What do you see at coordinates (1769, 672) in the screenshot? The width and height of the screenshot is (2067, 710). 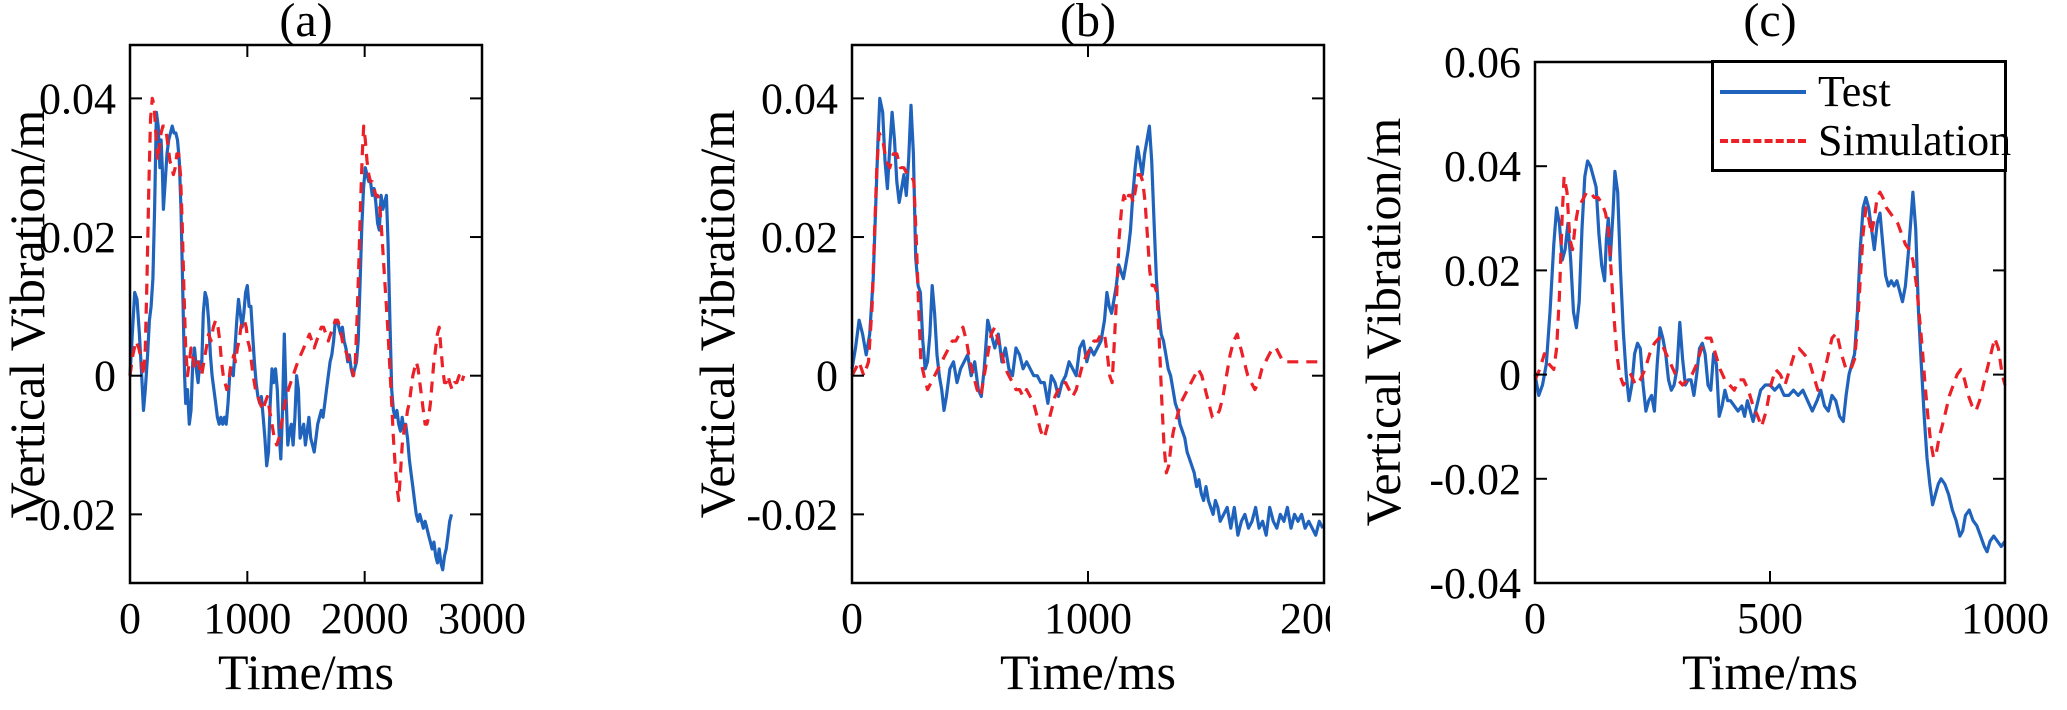 I see `chart-c-xlabel: Time/ms` at bounding box center [1769, 672].